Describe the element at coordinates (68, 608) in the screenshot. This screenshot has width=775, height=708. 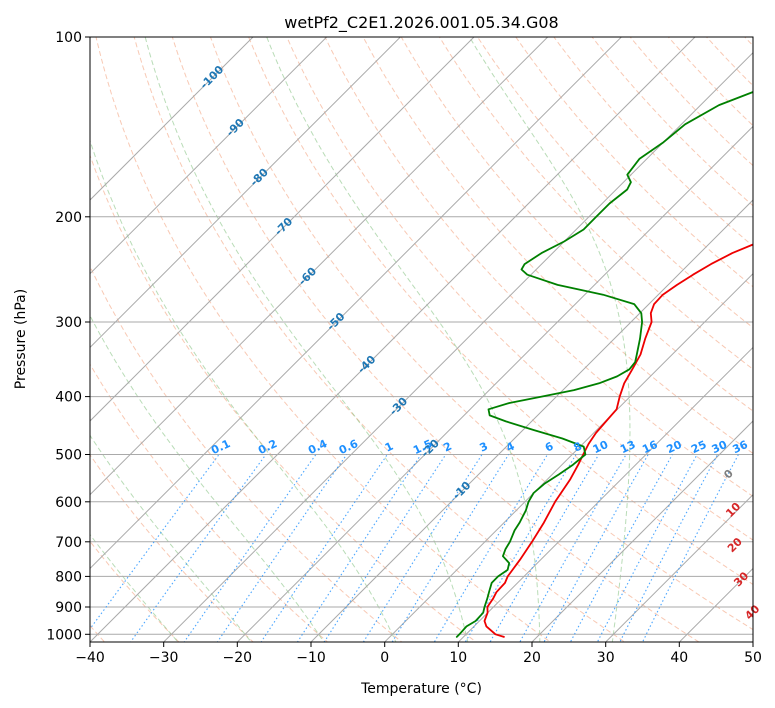
I see `y-tick-label: 900` at that location.